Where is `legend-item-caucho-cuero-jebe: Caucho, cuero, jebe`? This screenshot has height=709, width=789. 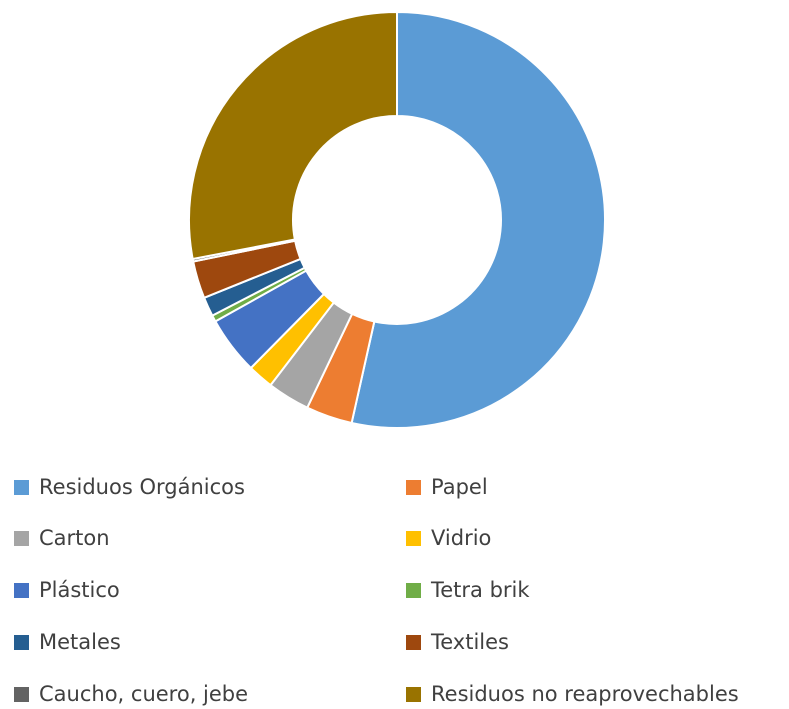
legend-item-caucho-cuero-jebe: Caucho, cuero, jebe is located at coordinates (131, 694).